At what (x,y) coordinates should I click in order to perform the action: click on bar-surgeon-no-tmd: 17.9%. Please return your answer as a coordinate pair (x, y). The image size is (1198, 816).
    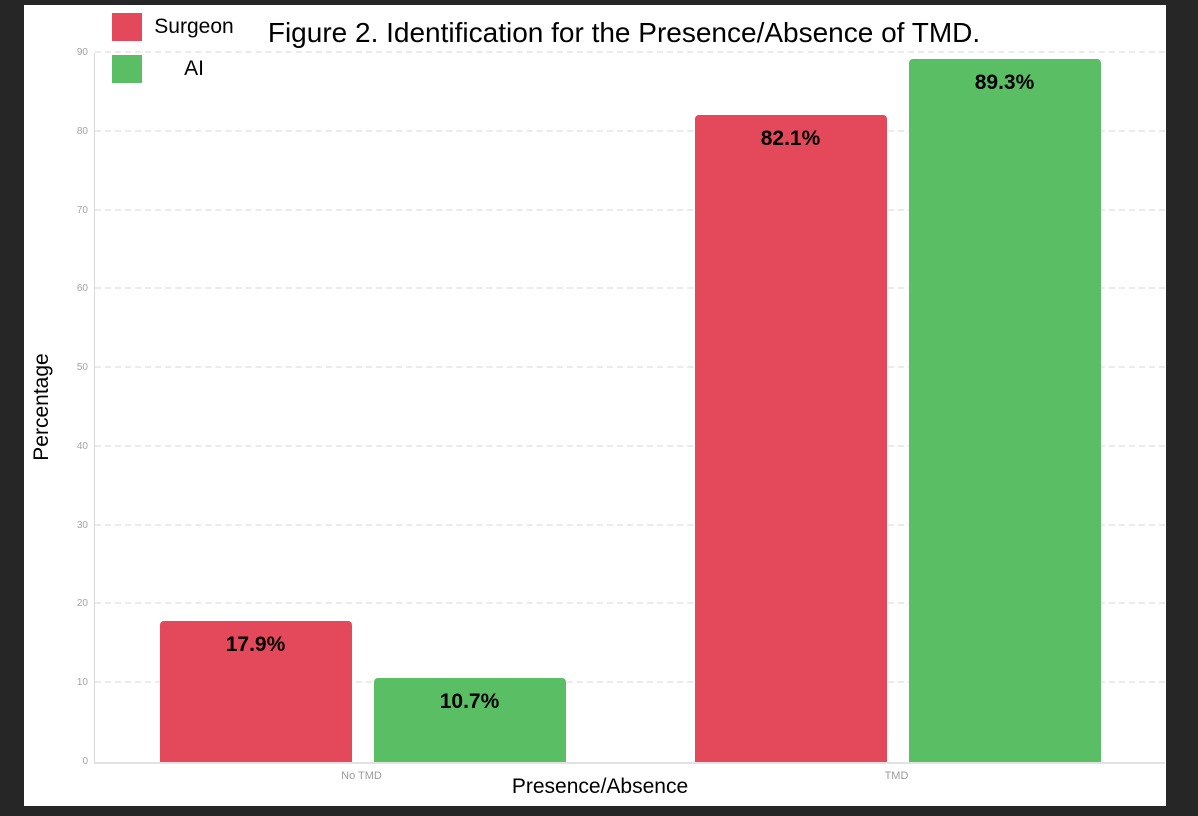
    Looking at the image, I should click on (255, 691).